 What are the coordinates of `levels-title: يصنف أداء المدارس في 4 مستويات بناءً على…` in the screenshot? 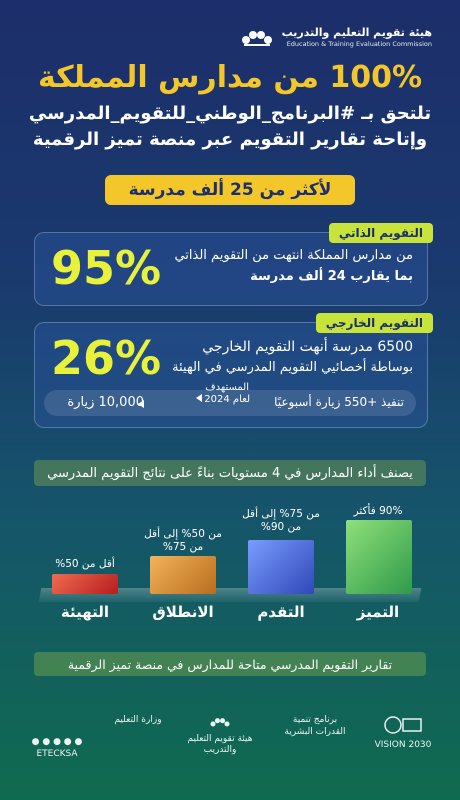 It's located at (230, 473).